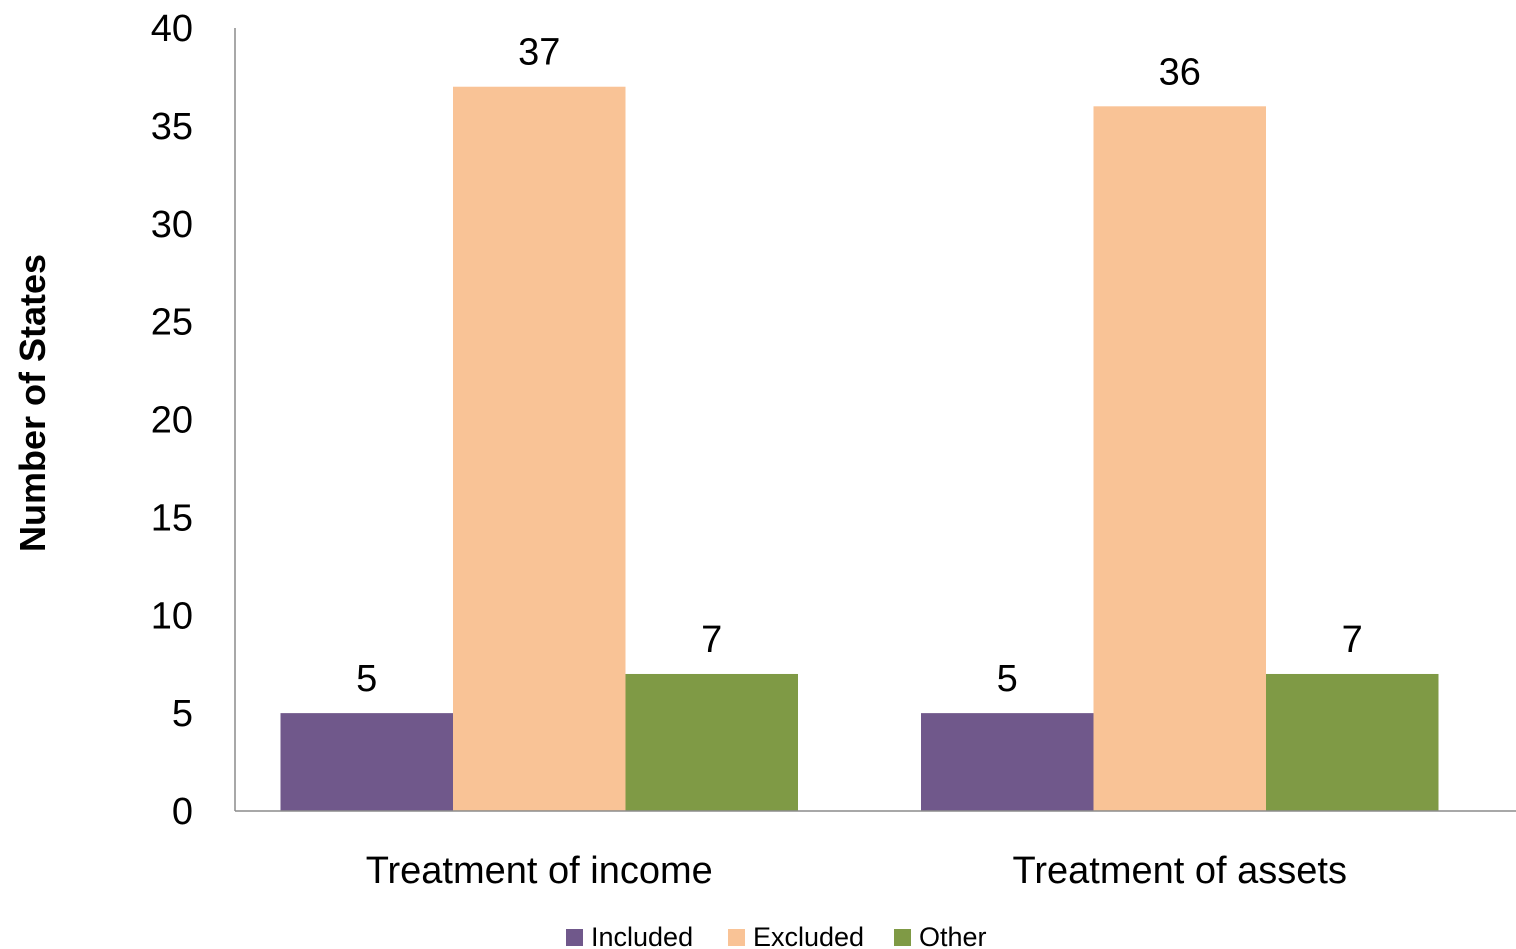 This screenshot has width=1516, height=949. I want to click on category-label: Treatment of assets, so click(1180, 871).